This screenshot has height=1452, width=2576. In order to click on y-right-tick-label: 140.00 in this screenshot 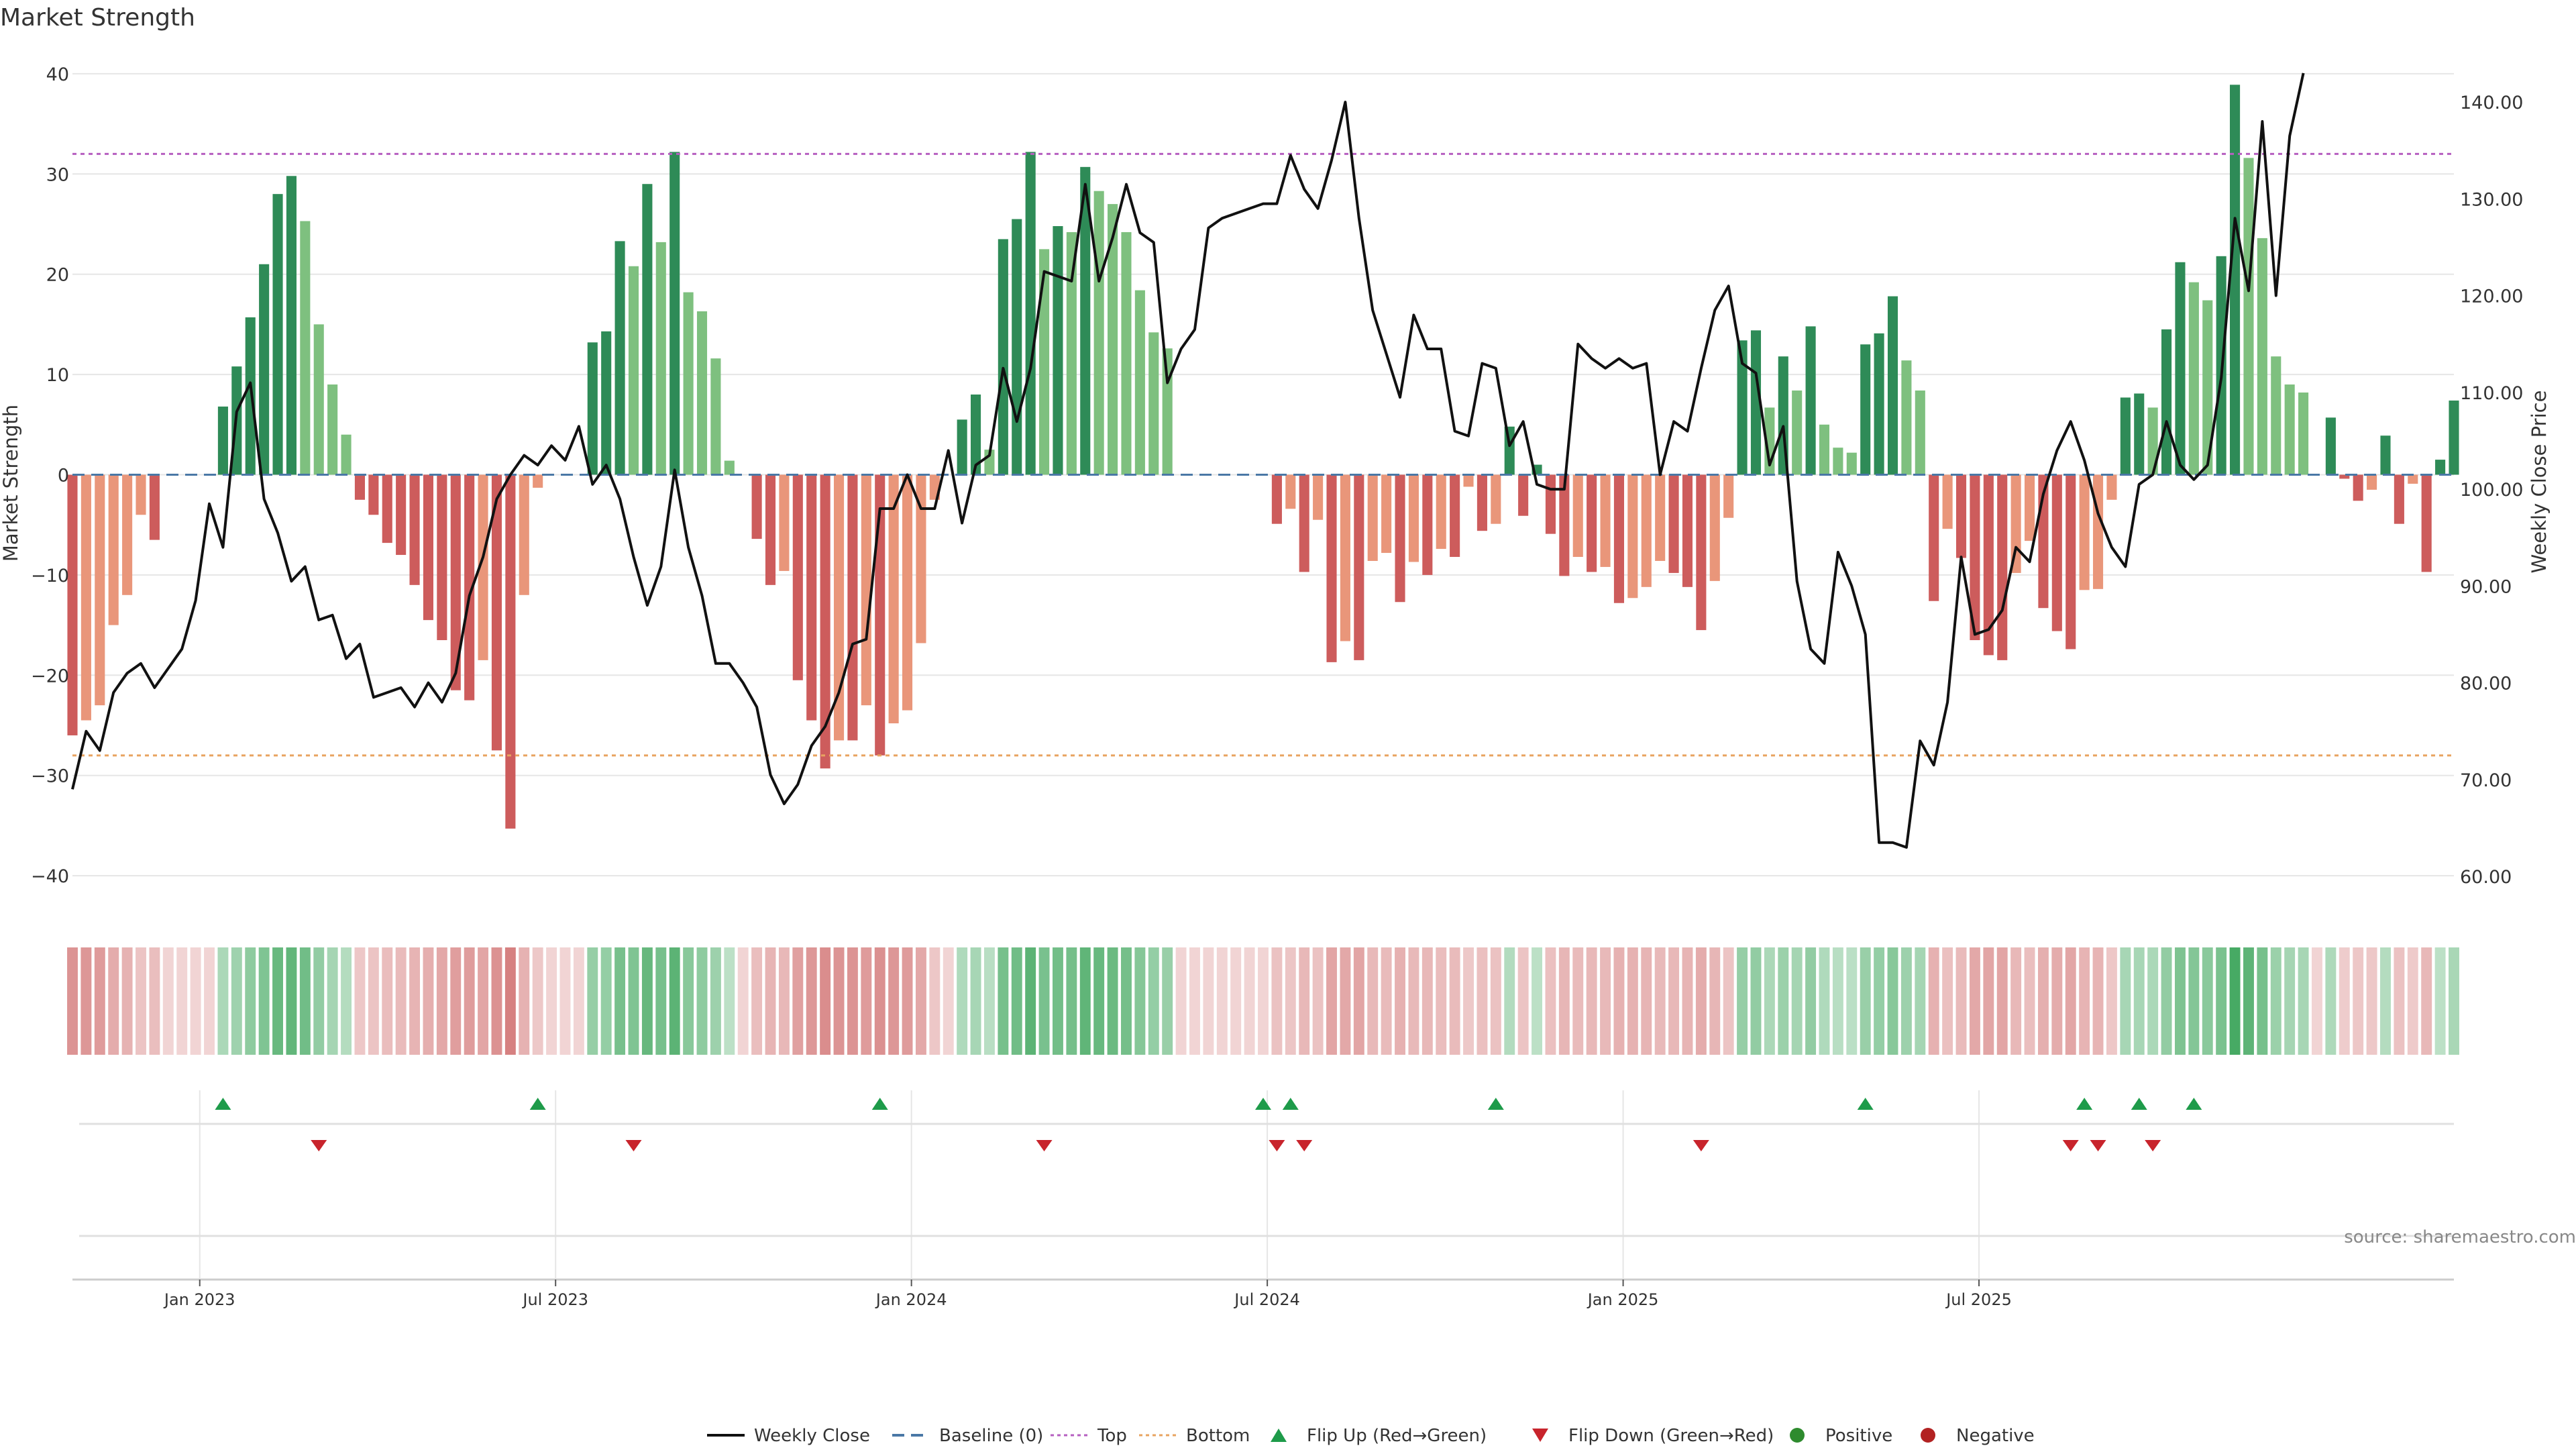, I will do `click(2491, 103)`.